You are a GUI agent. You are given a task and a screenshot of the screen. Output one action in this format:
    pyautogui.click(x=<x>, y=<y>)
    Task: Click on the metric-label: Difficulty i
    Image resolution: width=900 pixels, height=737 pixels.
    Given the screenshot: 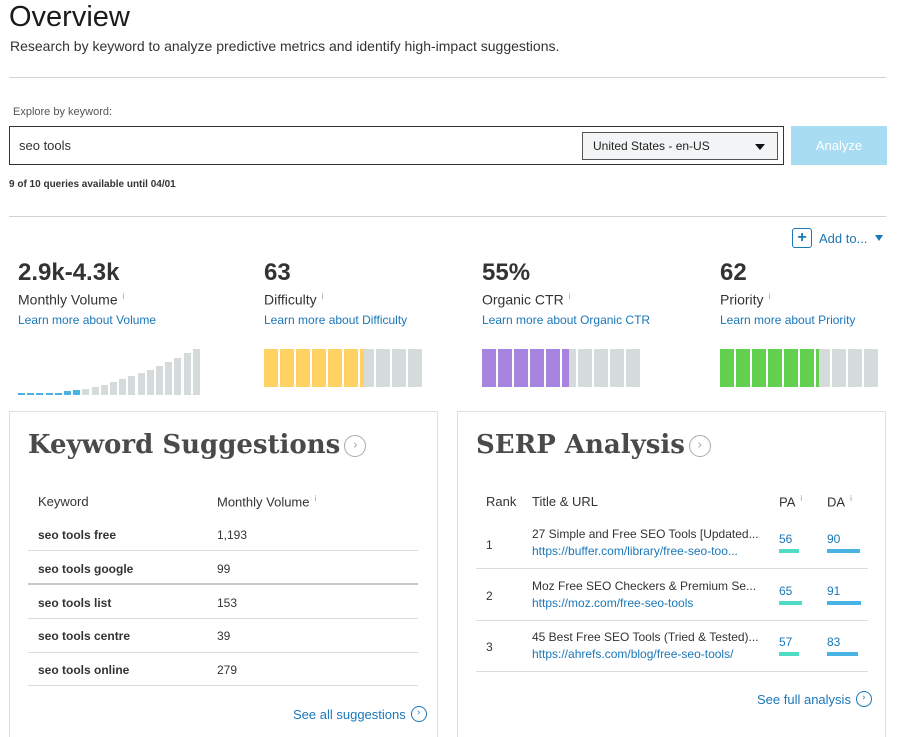 What is the action you would take?
    pyautogui.click(x=294, y=299)
    